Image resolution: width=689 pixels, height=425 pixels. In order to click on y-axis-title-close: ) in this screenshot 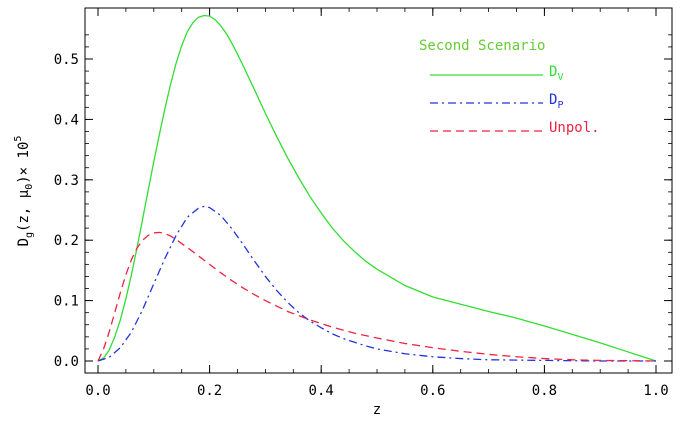, I will do `click(24, 179)`.